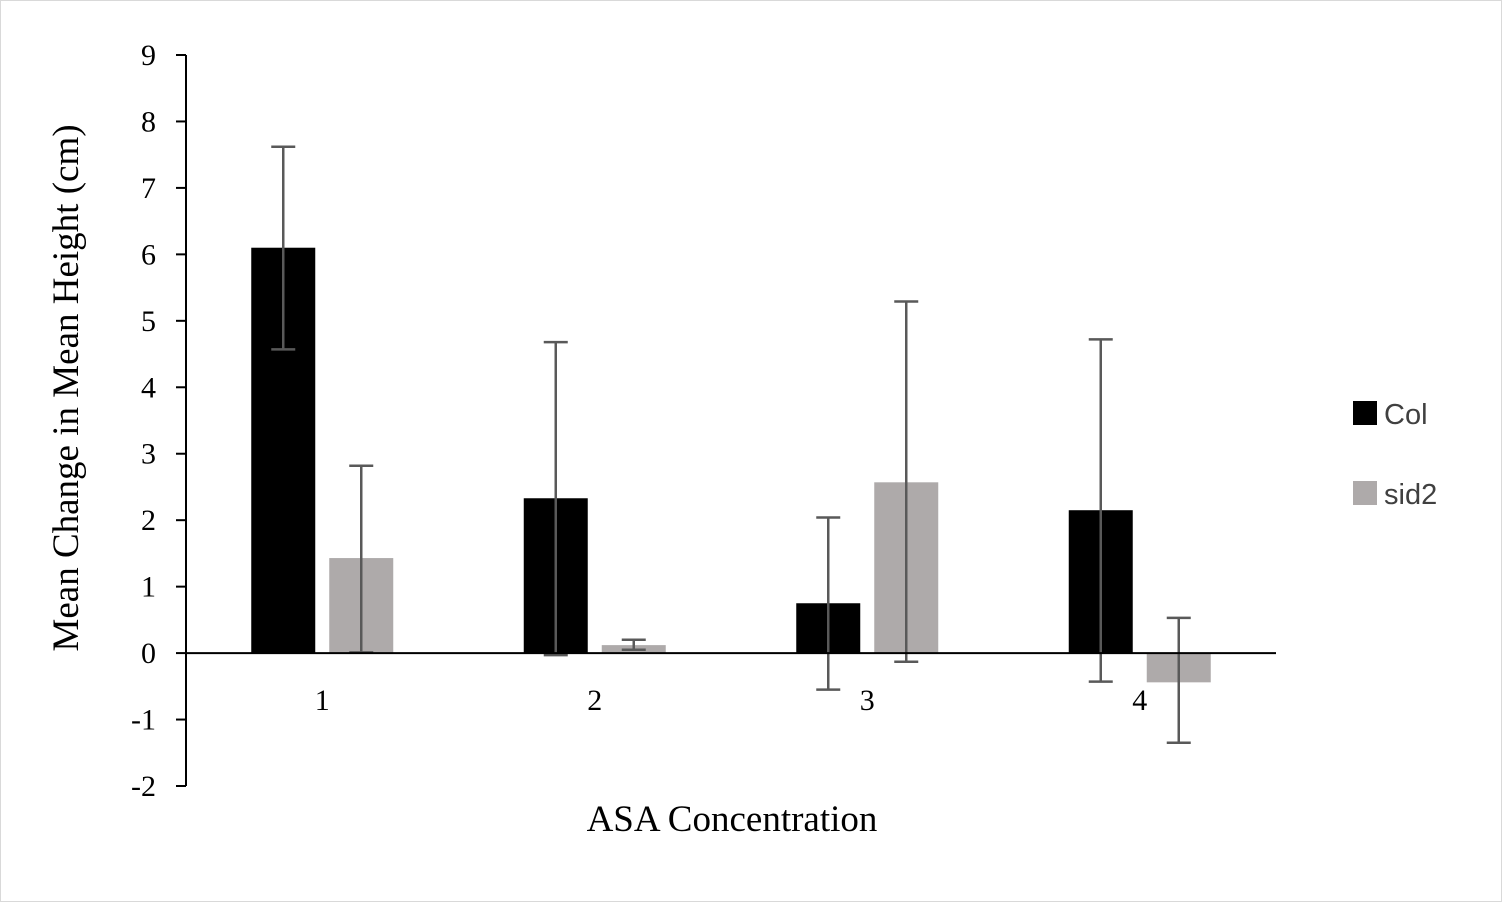 Image resolution: width=1502 pixels, height=902 pixels. I want to click on legend-swatch-sid2, so click(1365, 493).